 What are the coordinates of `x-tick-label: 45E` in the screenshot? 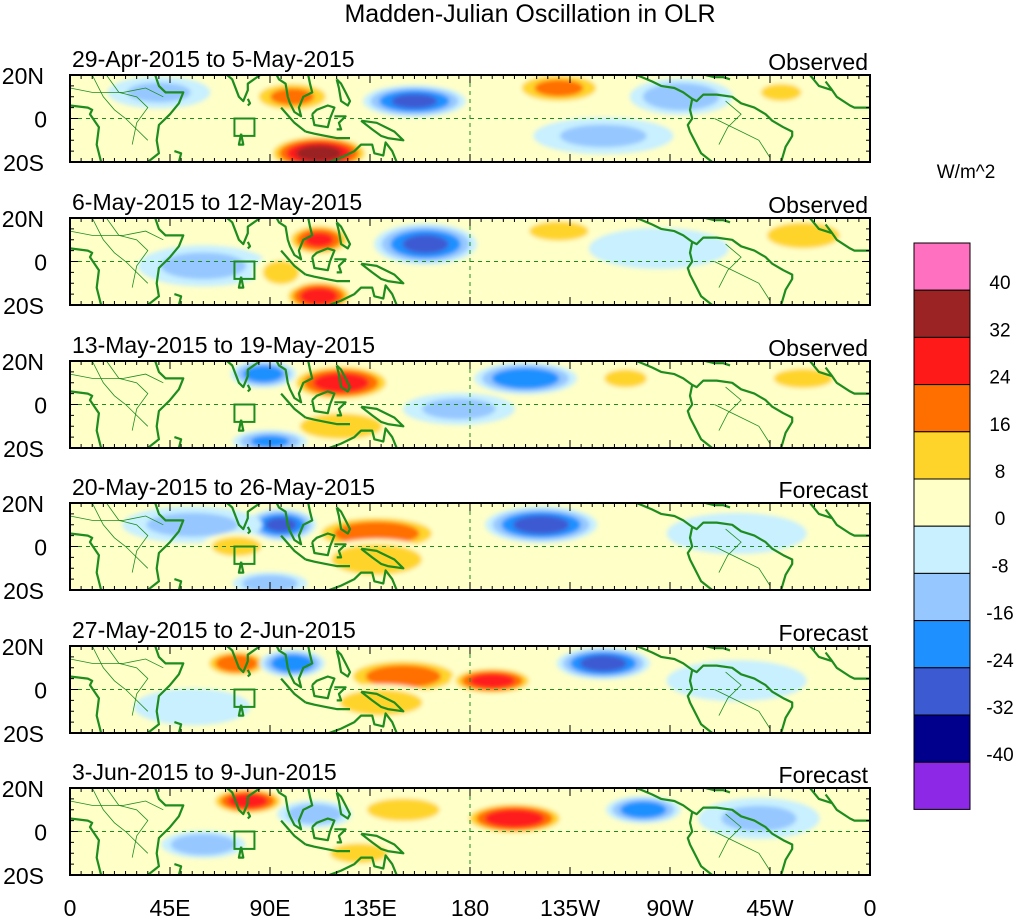 It's located at (170, 907).